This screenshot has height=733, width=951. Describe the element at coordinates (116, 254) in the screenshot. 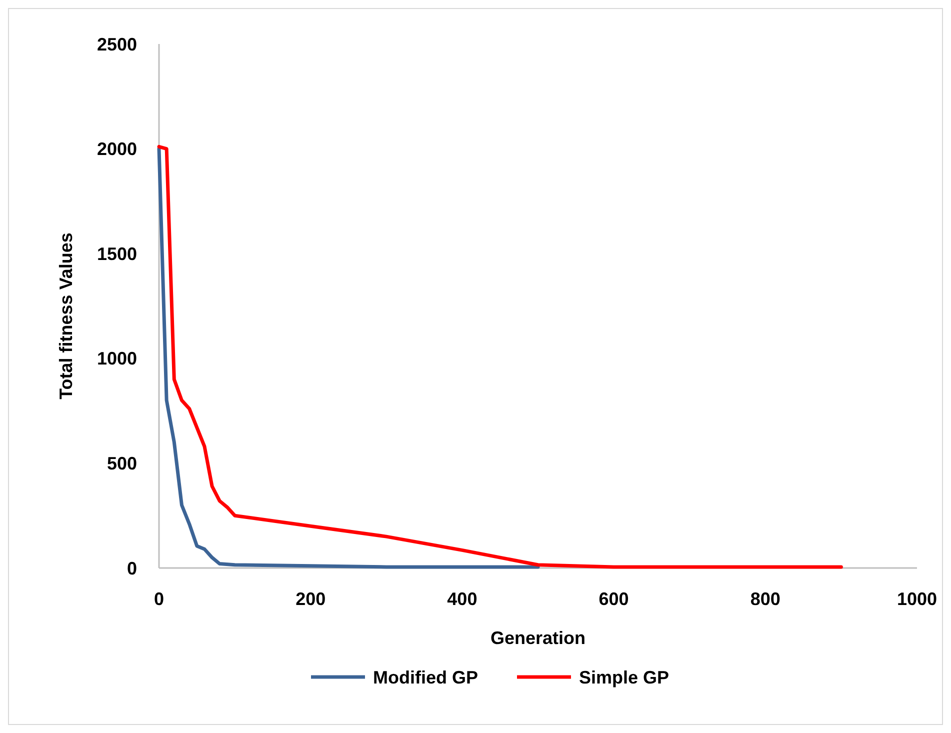

I see `y-tick-label: 1500` at that location.